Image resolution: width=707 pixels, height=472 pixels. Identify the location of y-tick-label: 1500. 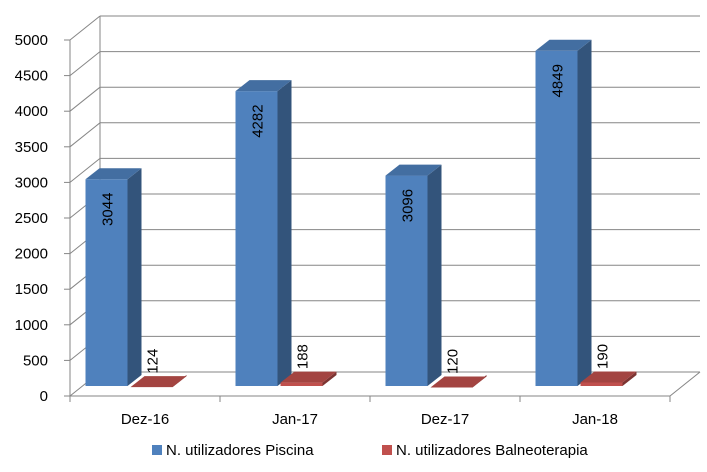
(31, 289).